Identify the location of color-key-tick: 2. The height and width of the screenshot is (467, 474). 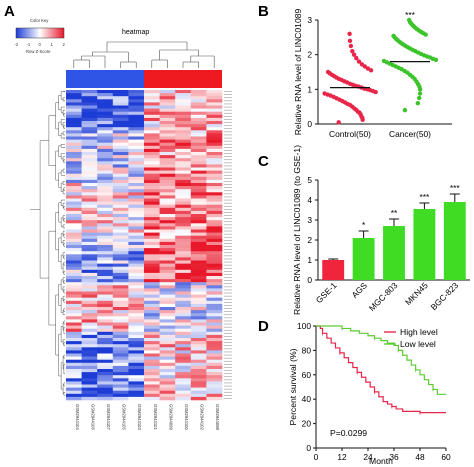
(64, 44).